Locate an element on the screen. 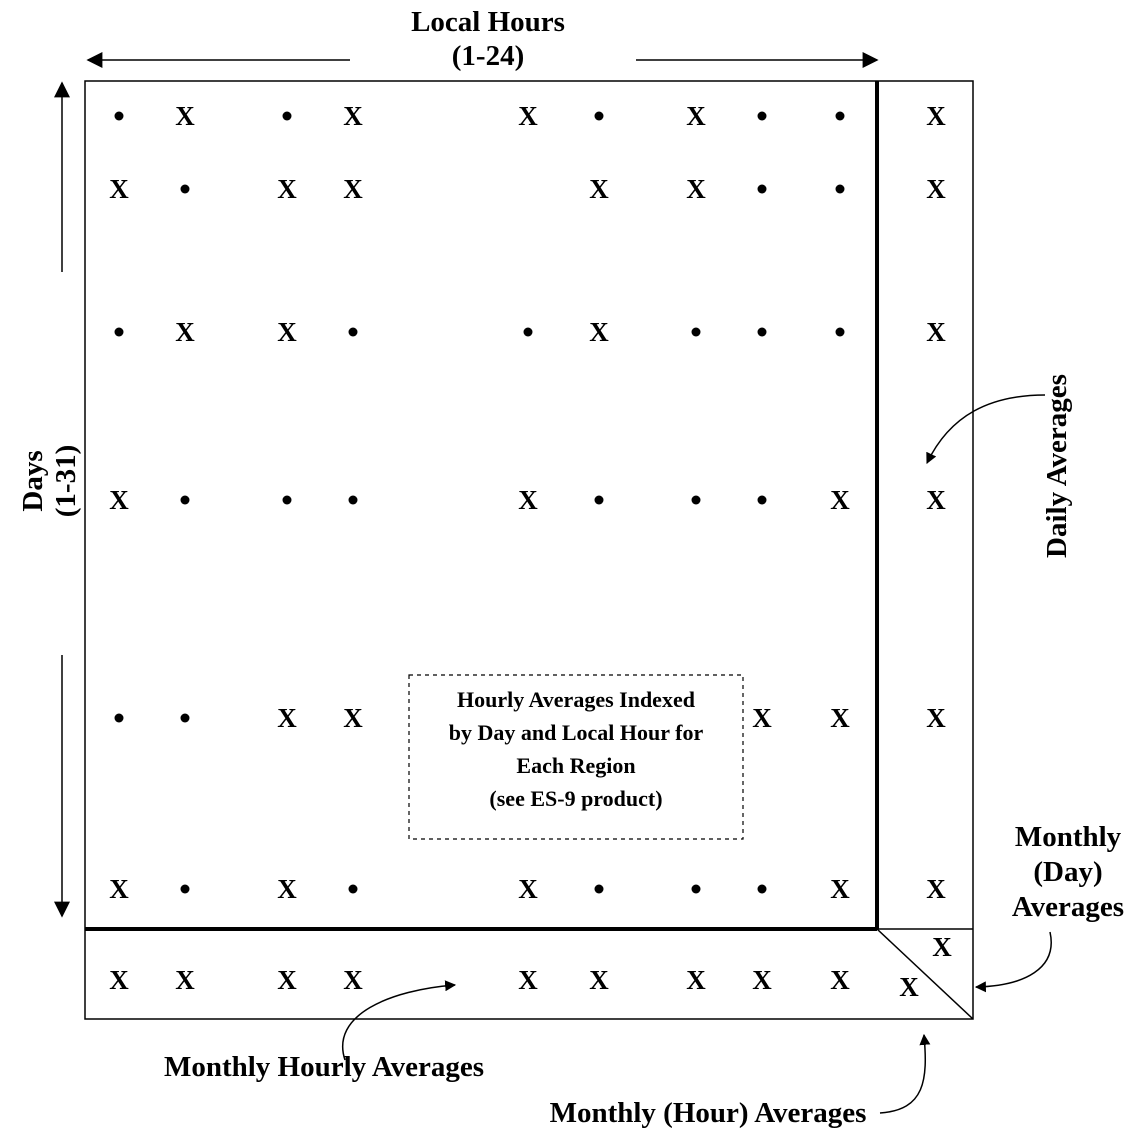  note-line-2: by Day and Local Hour for is located at coordinates (576, 732).